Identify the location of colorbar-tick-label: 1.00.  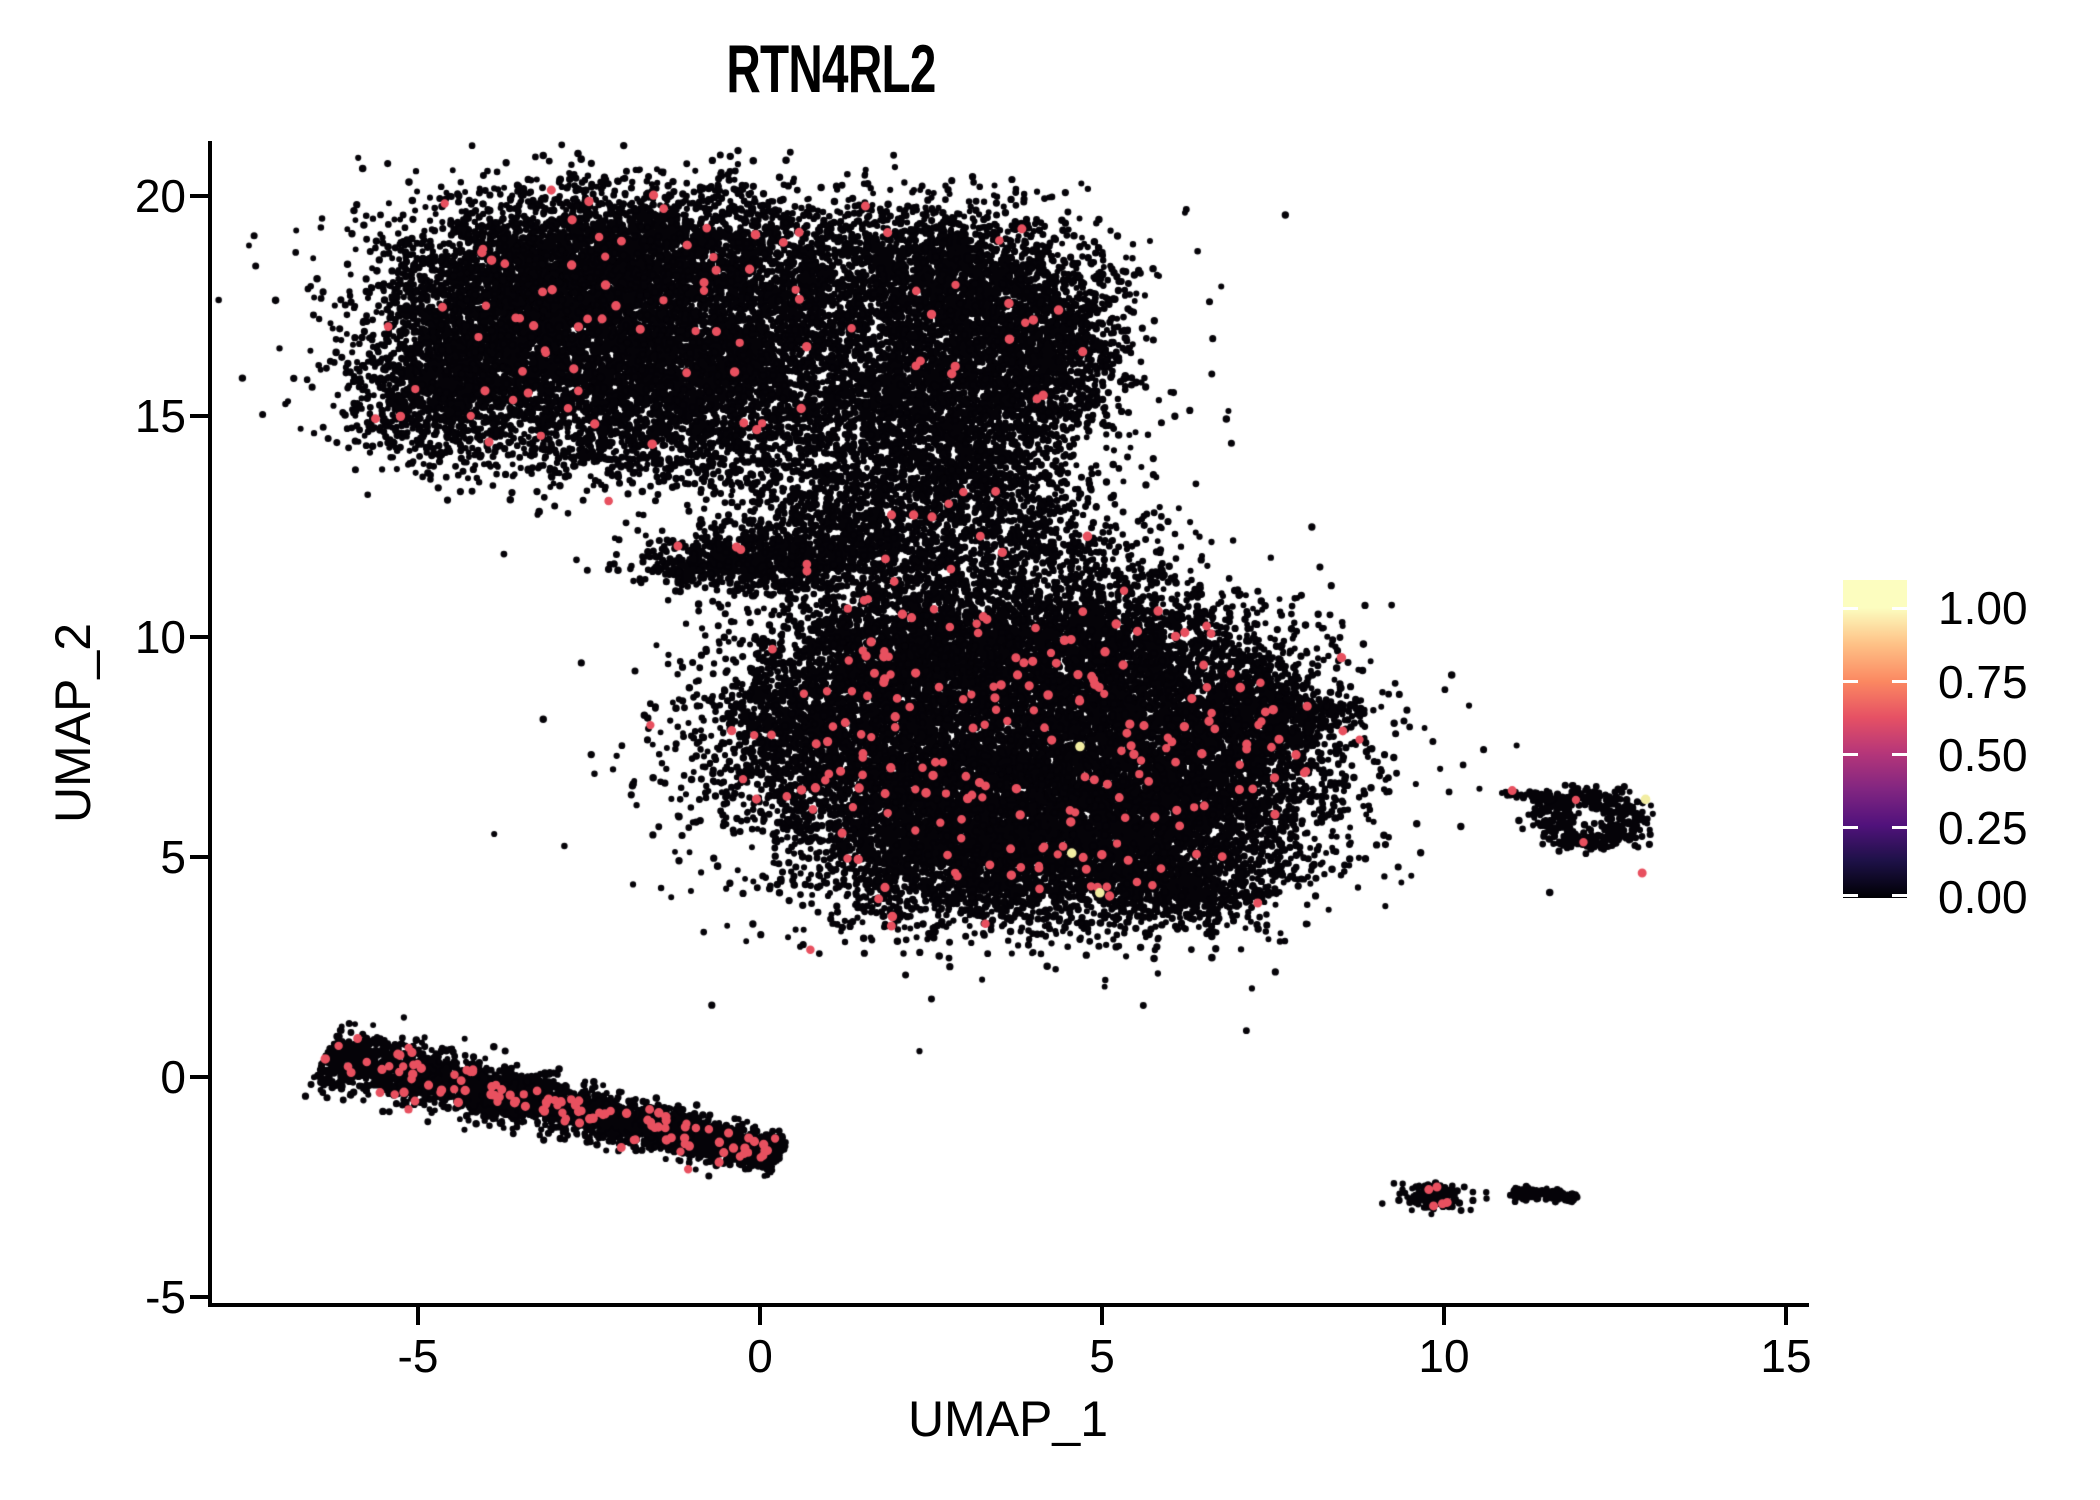
(1983, 608).